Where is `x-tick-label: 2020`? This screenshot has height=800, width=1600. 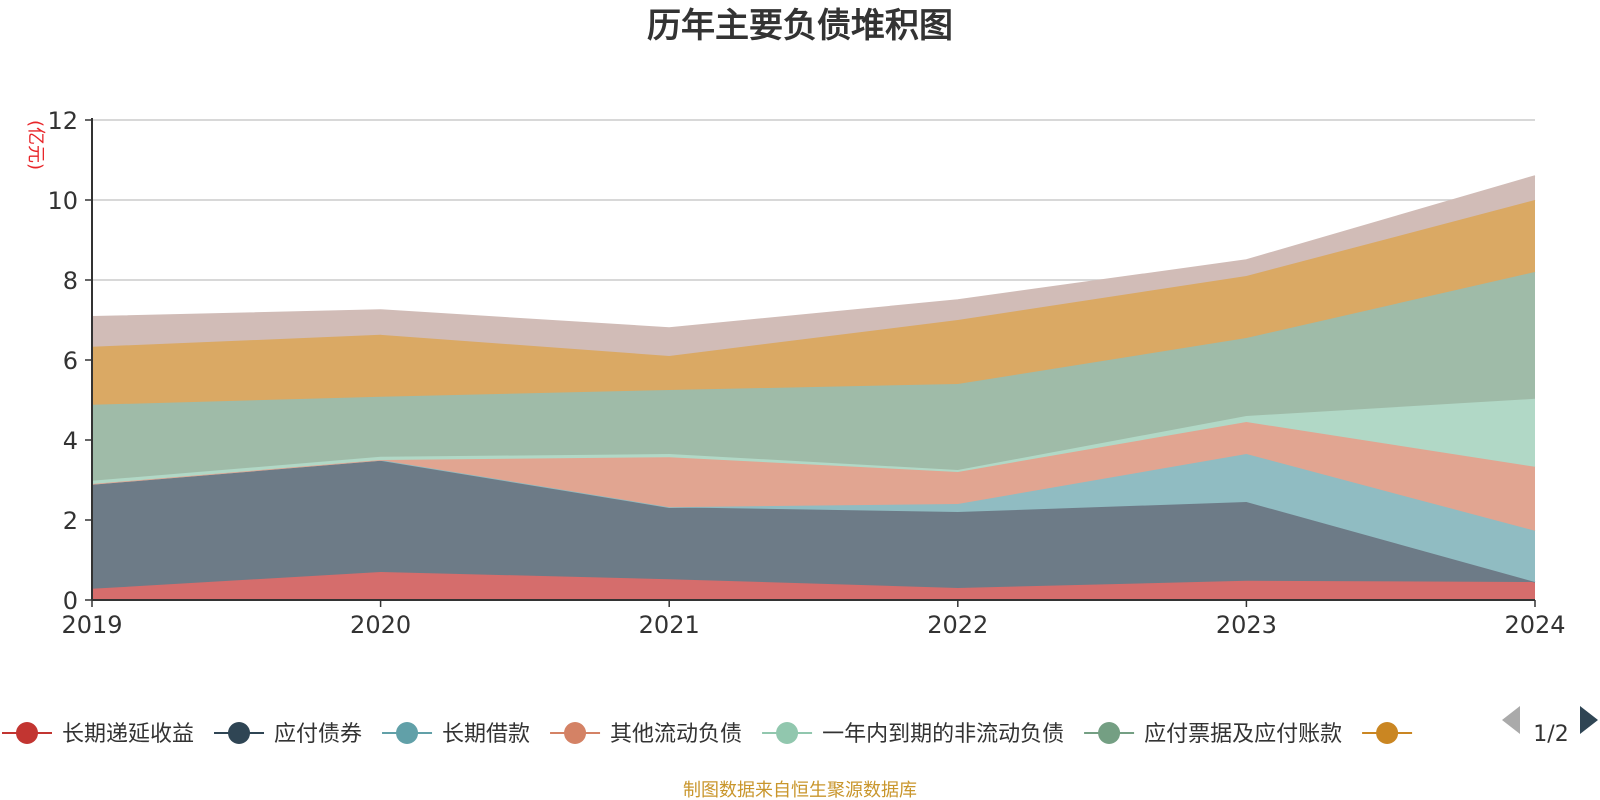 x-tick-label: 2020 is located at coordinates (380, 625).